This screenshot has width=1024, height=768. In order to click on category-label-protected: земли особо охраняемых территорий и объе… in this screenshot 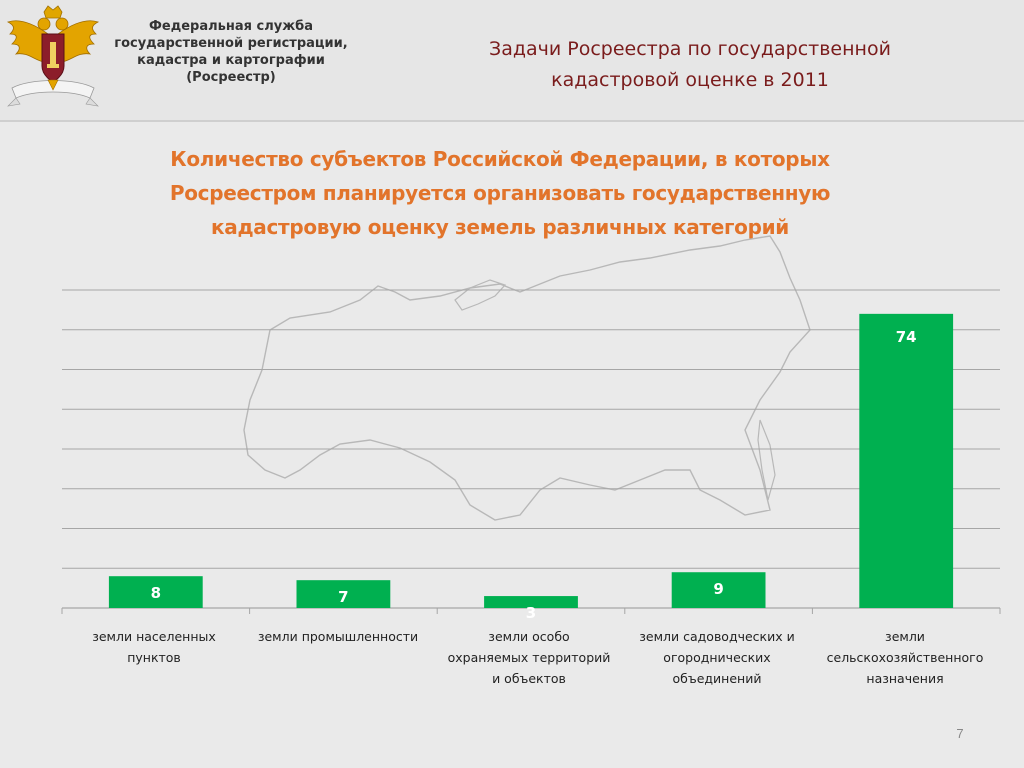, I will do `click(529, 657)`.